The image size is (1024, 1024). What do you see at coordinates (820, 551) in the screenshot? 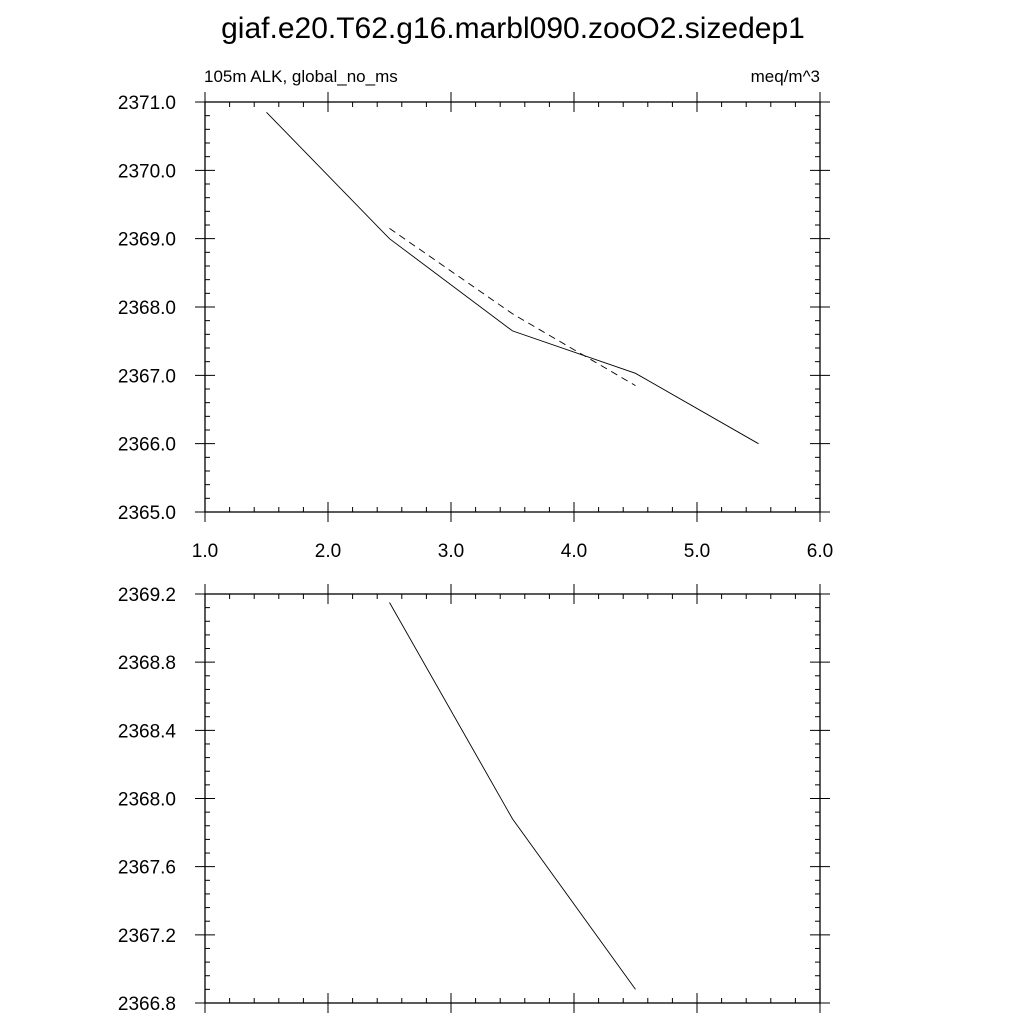
I see `x-tick-label: 6.0` at bounding box center [820, 551].